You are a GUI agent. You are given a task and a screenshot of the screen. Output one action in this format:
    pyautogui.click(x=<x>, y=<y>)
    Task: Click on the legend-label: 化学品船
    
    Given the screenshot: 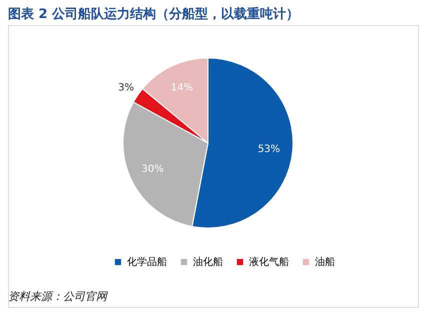 What is the action you would take?
    pyautogui.click(x=147, y=262)
    